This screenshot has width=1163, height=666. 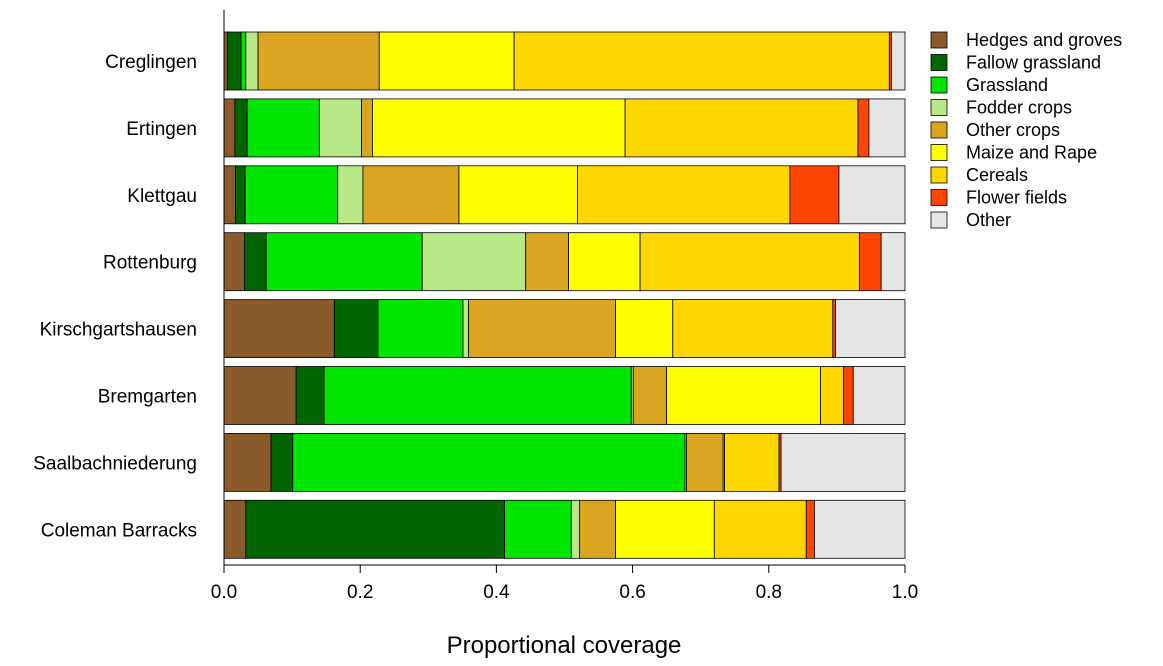 What do you see at coordinates (769, 592) in the screenshot?
I see `x-tick-label: 0.8` at bounding box center [769, 592].